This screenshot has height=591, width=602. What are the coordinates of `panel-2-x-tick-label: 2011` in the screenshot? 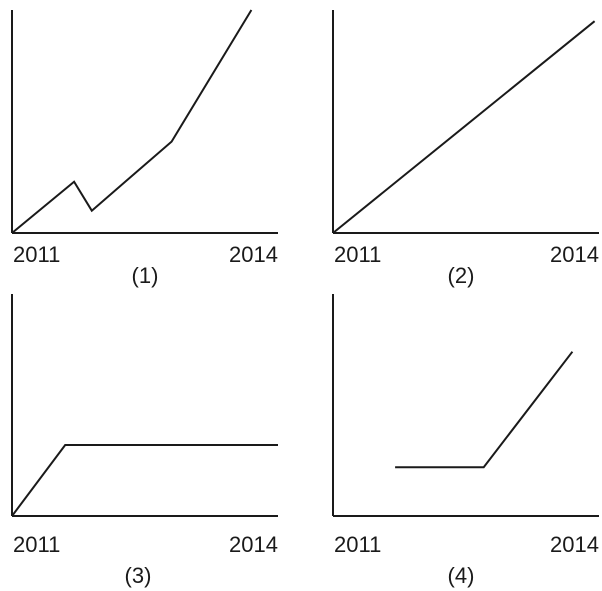 It's located at (357, 254).